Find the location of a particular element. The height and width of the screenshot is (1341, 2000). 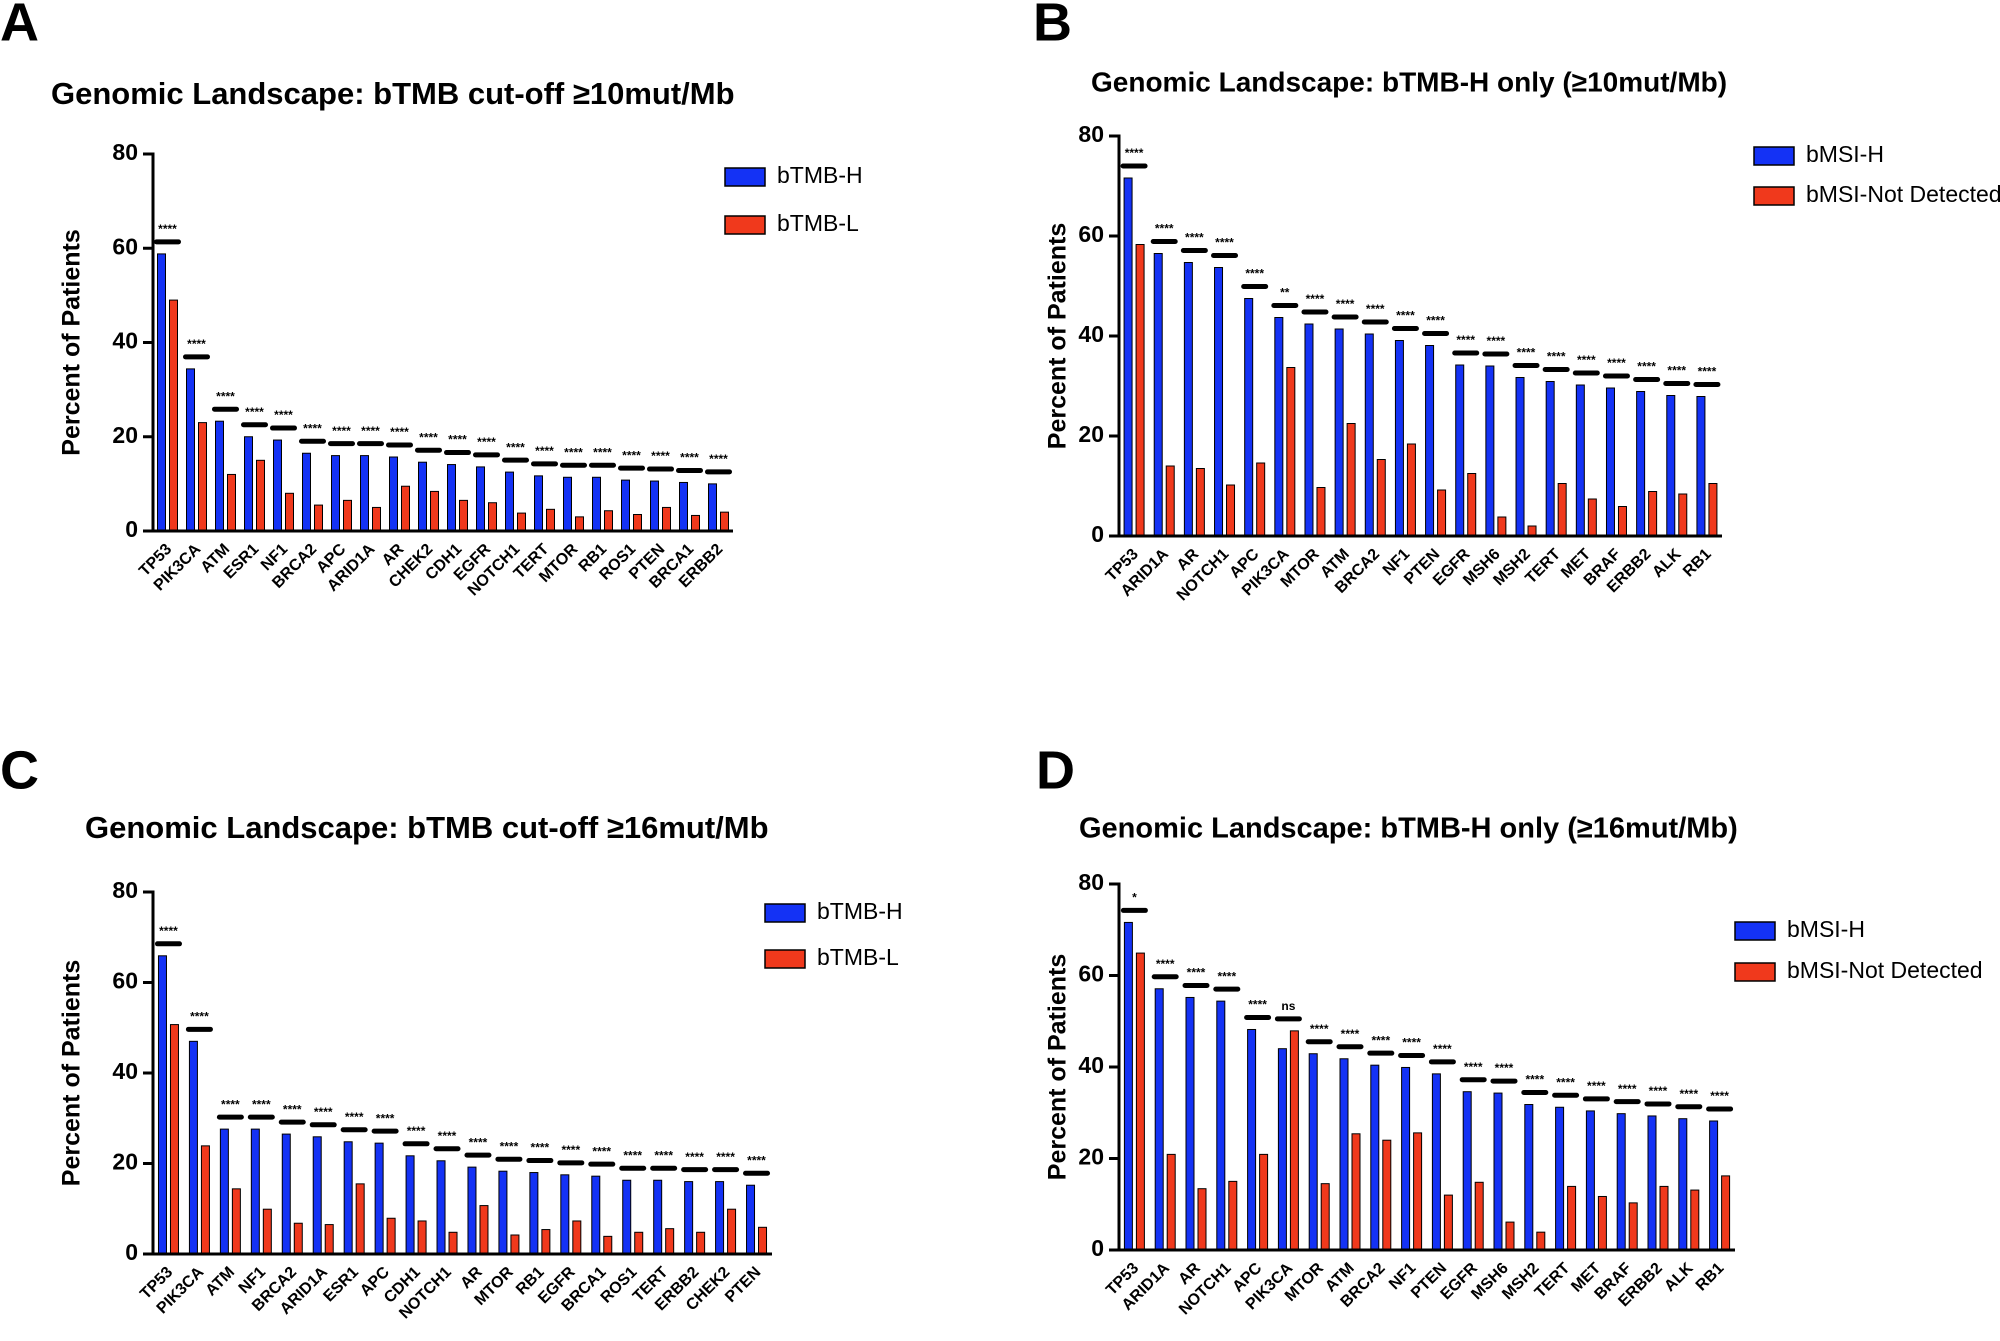

panel-label: D is located at coordinates (1055, 770).